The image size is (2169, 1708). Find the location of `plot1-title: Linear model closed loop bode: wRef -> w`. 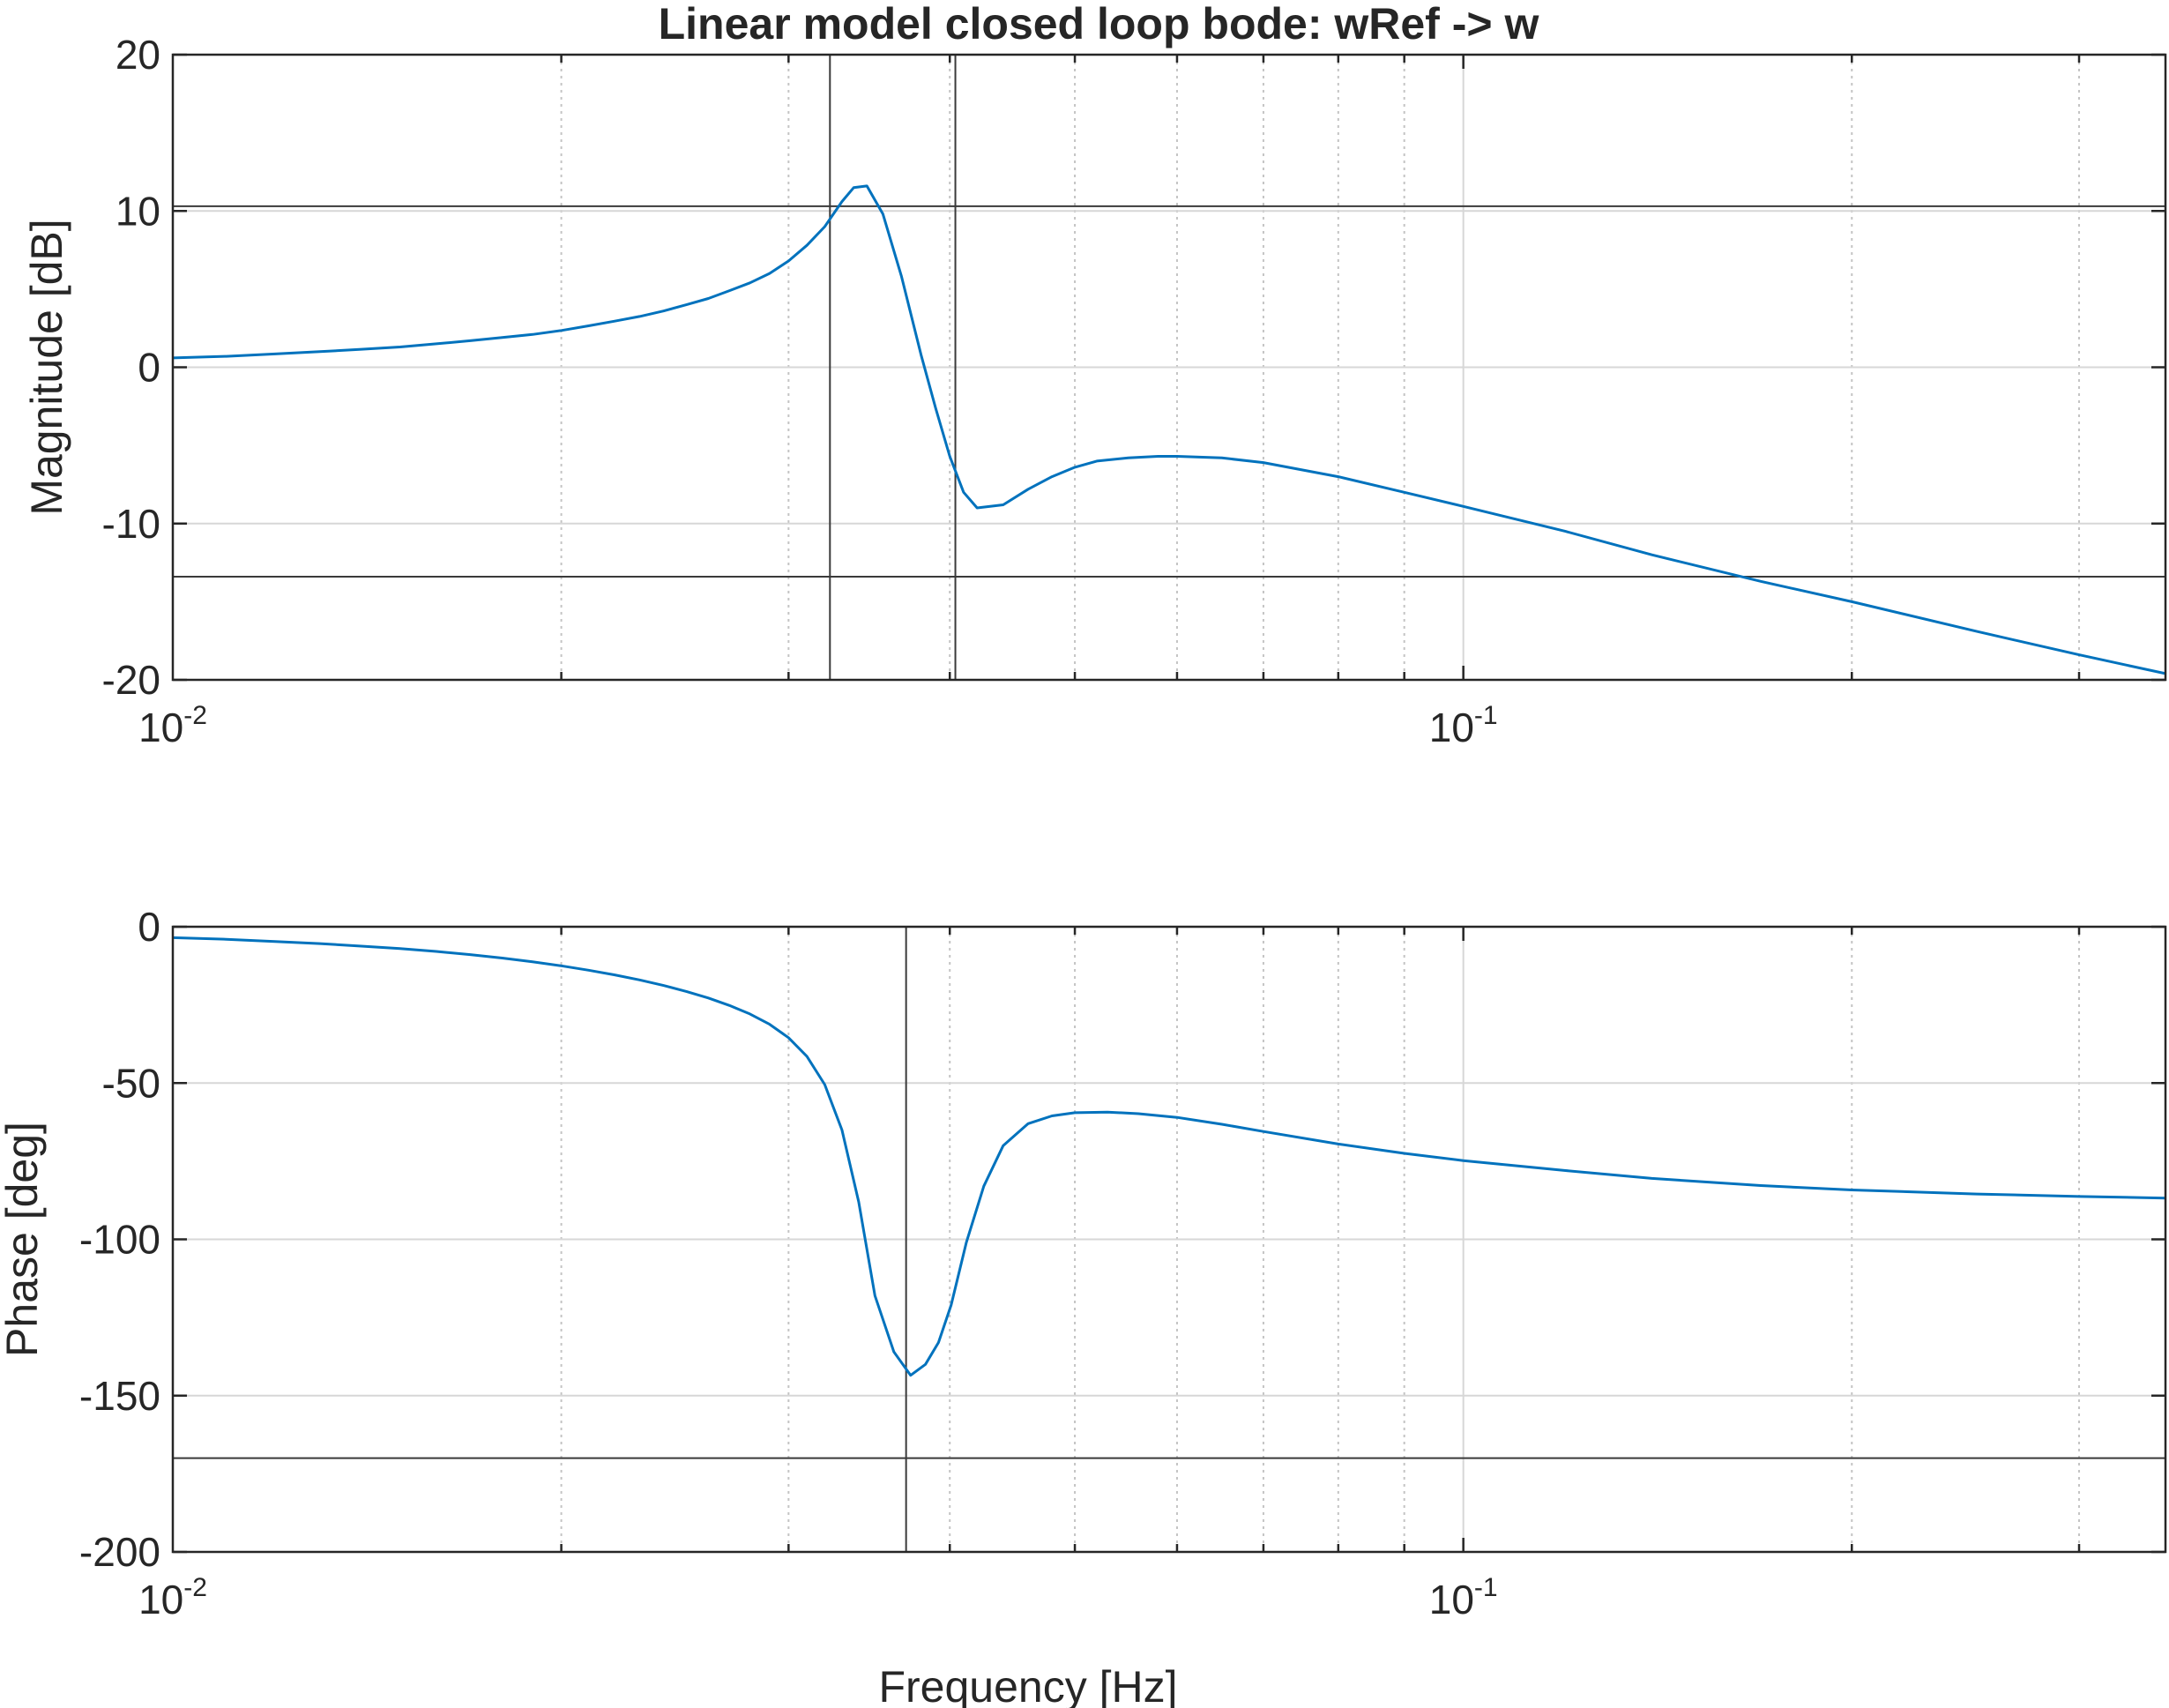

plot1-title: Linear model closed loop bode: wRef -> w is located at coordinates (1099, 24).